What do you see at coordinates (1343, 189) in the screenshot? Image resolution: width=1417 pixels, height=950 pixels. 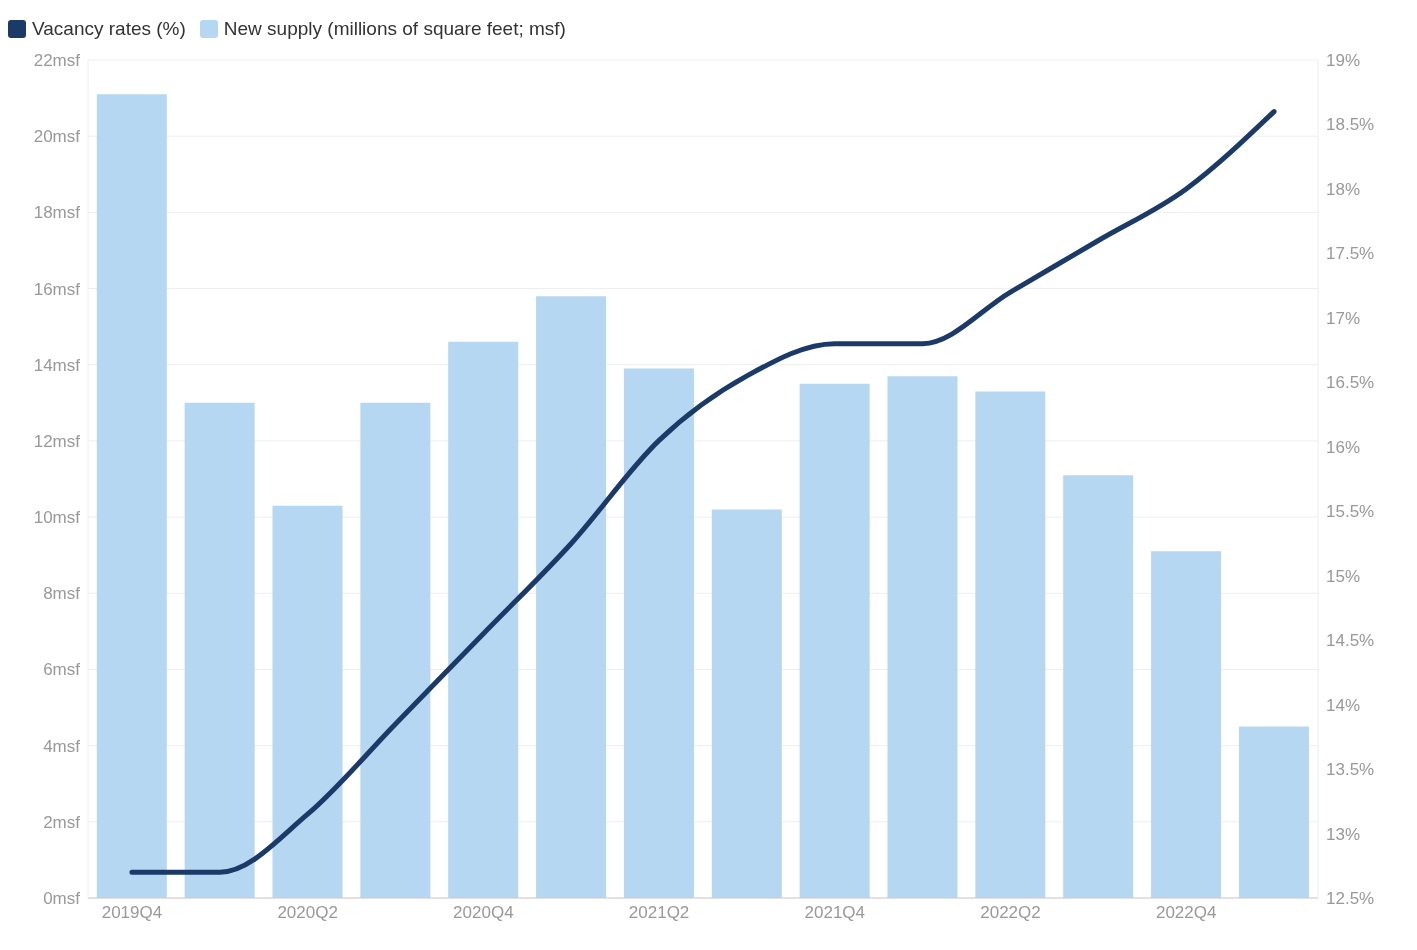 I see `y2-tick-label: 18%` at bounding box center [1343, 189].